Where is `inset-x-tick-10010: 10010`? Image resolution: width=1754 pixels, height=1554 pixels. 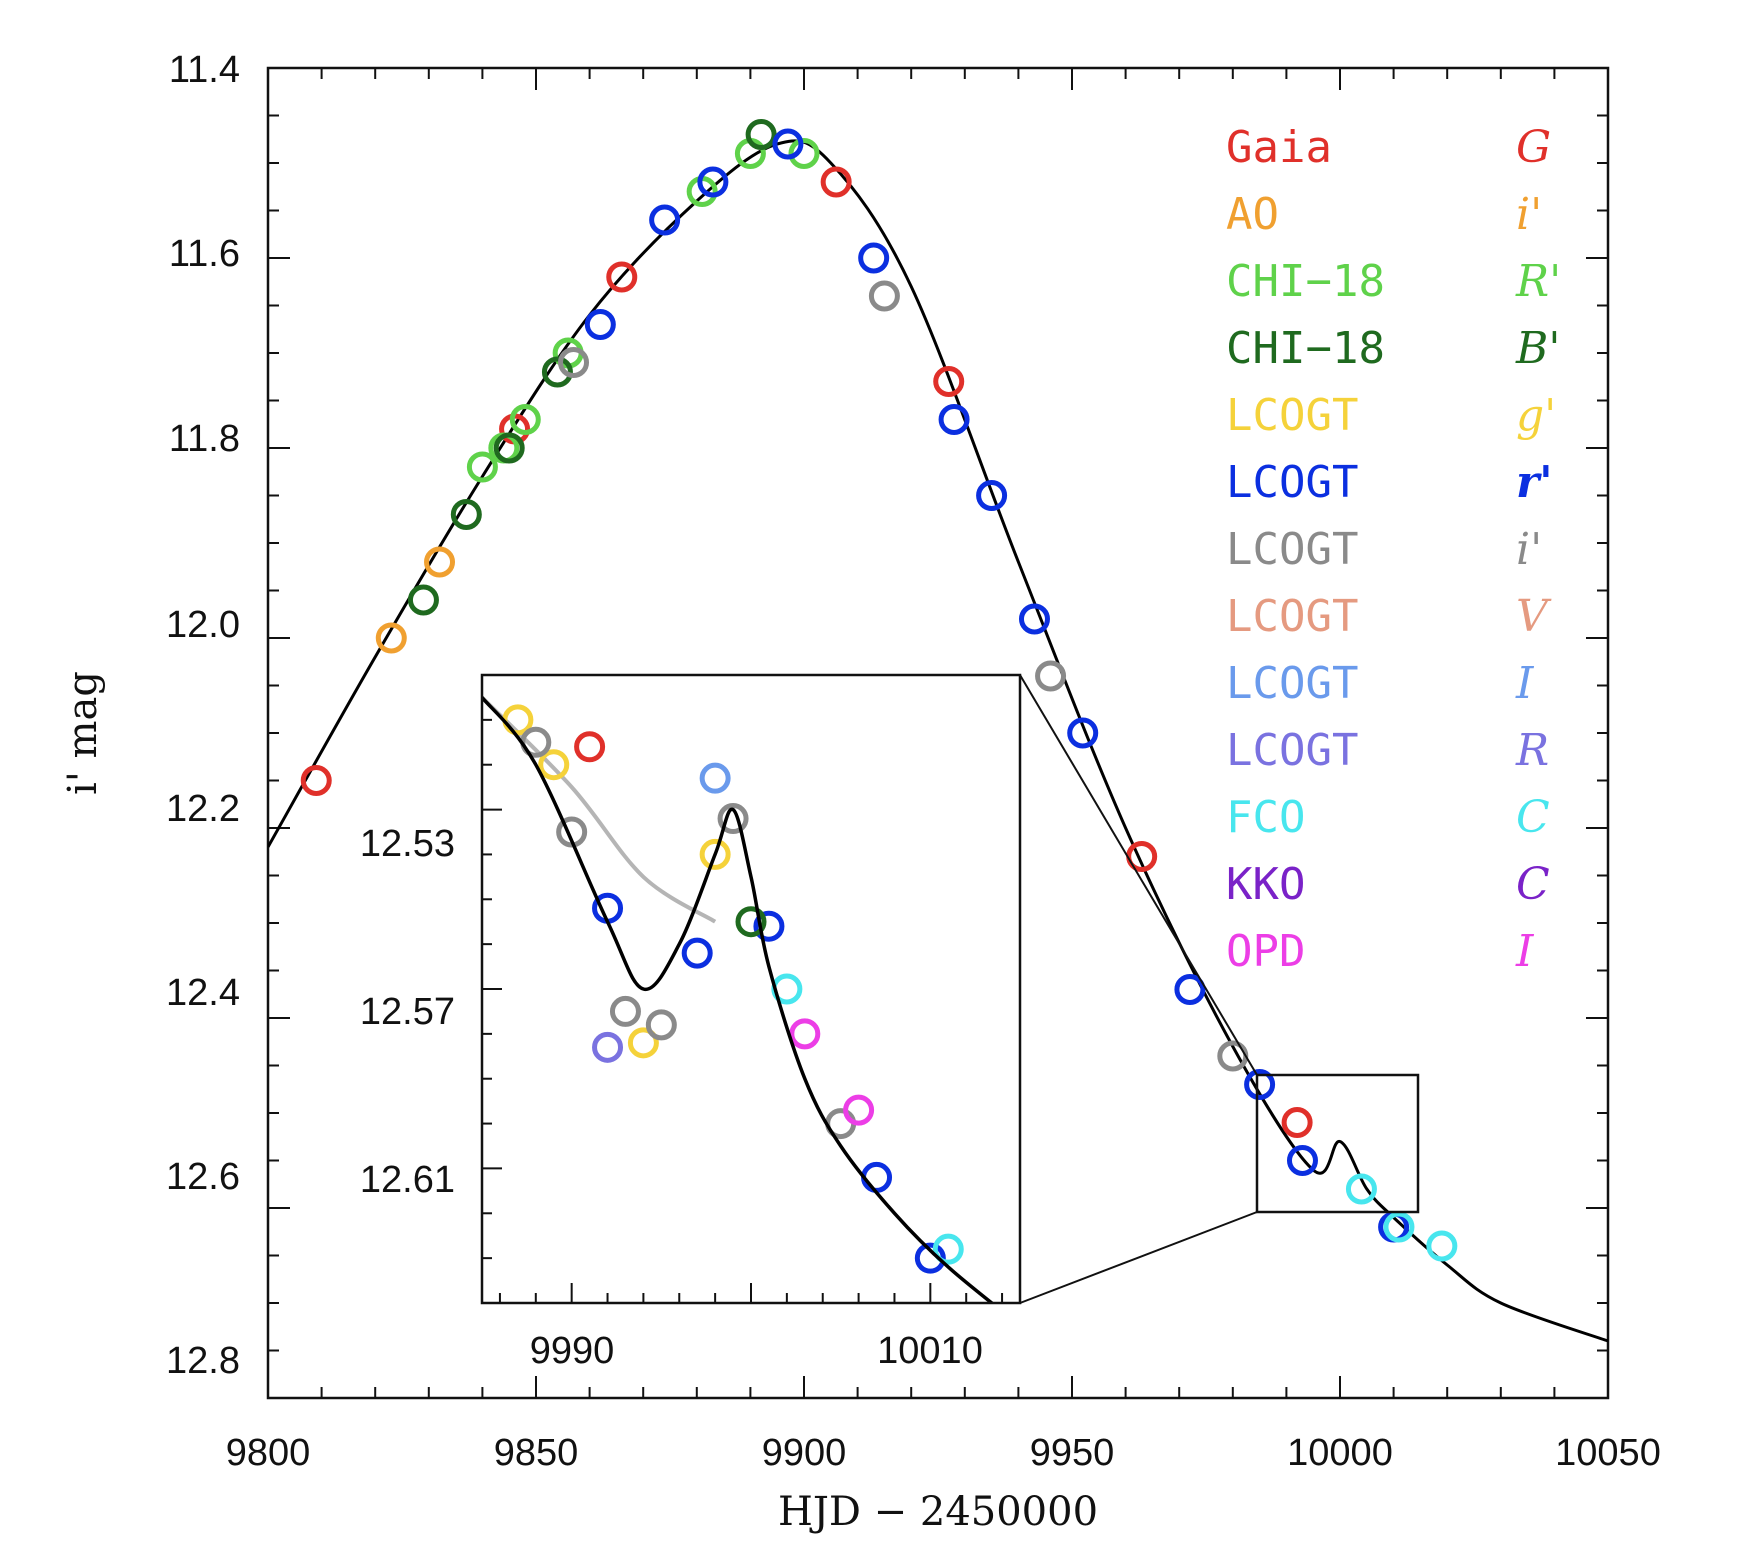
inset-x-tick-10010: 10010 is located at coordinates (930, 1351).